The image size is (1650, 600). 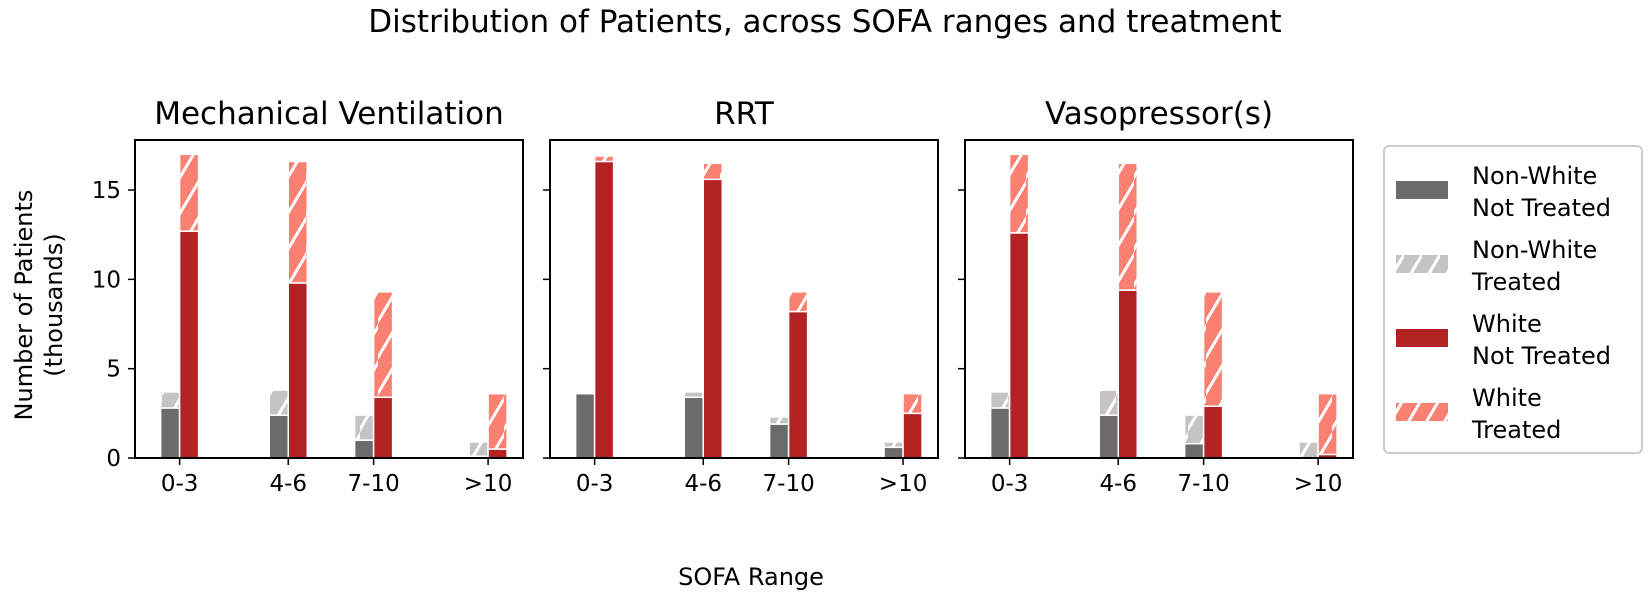 I want to click on x-axis-label: SOFA Range, so click(x=751, y=577).